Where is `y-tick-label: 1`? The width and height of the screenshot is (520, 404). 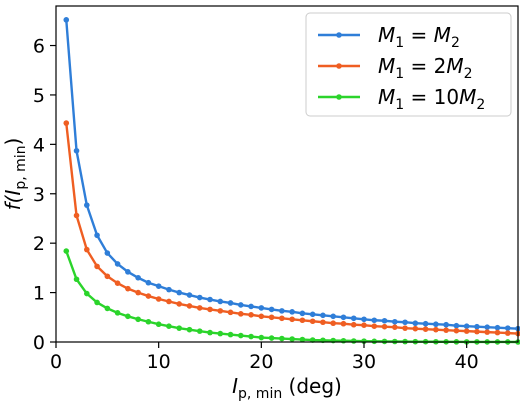 y-tick-label: 1 is located at coordinates (39, 294).